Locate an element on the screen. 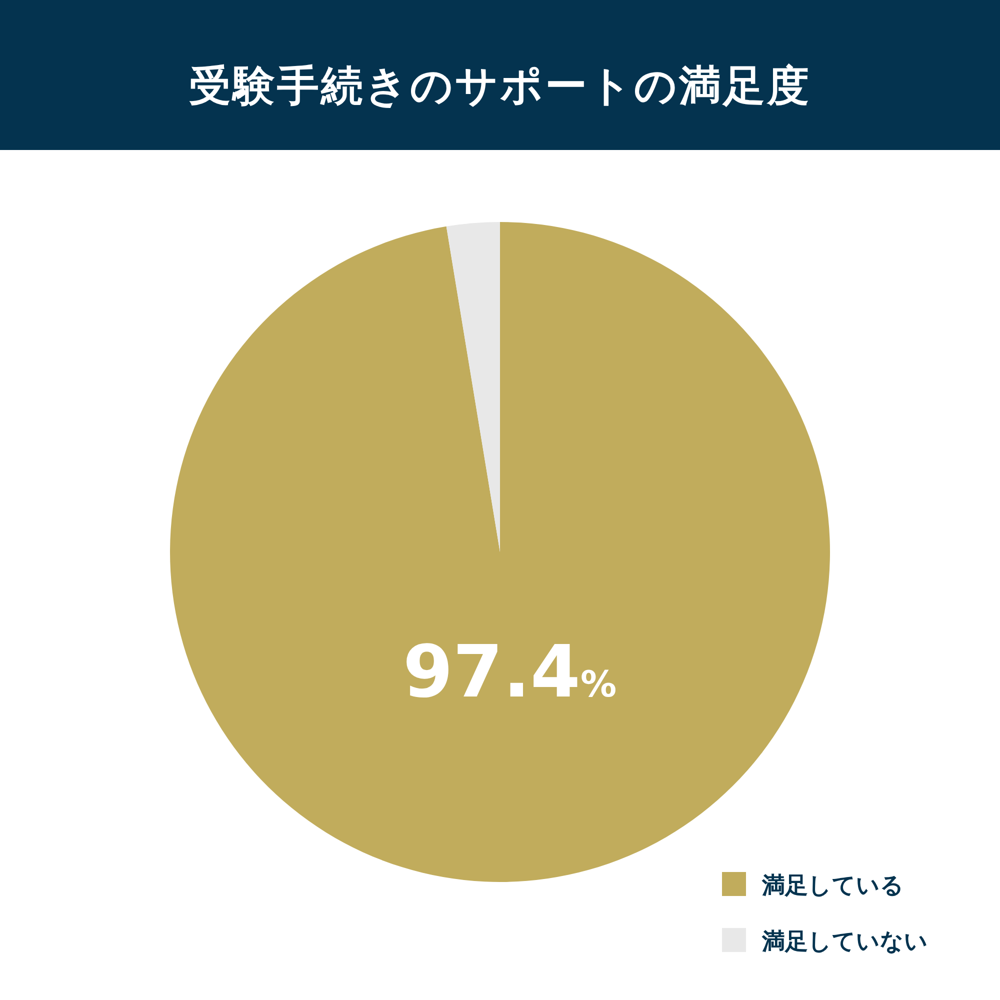 The image size is (1000, 1000). legend-label: 満足している is located at coordinates (832, 886).